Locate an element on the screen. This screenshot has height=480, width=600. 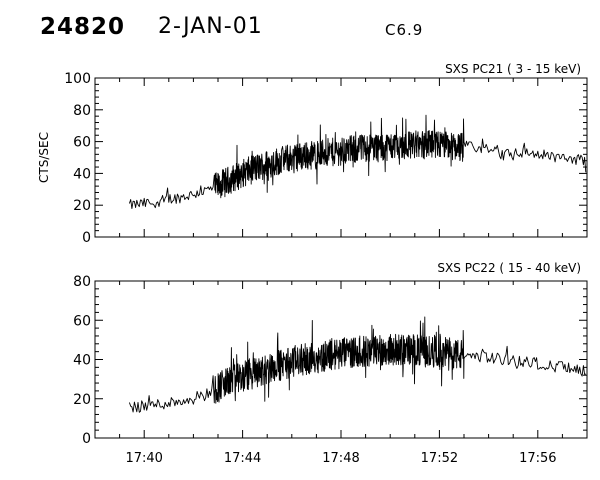
x-tick-label: 17:40 is located at coordinates (143, 458).